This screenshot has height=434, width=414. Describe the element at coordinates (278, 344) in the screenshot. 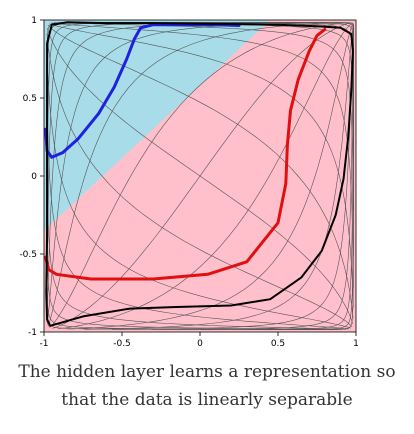

I see `x-tick-label: 0.5` at that location.